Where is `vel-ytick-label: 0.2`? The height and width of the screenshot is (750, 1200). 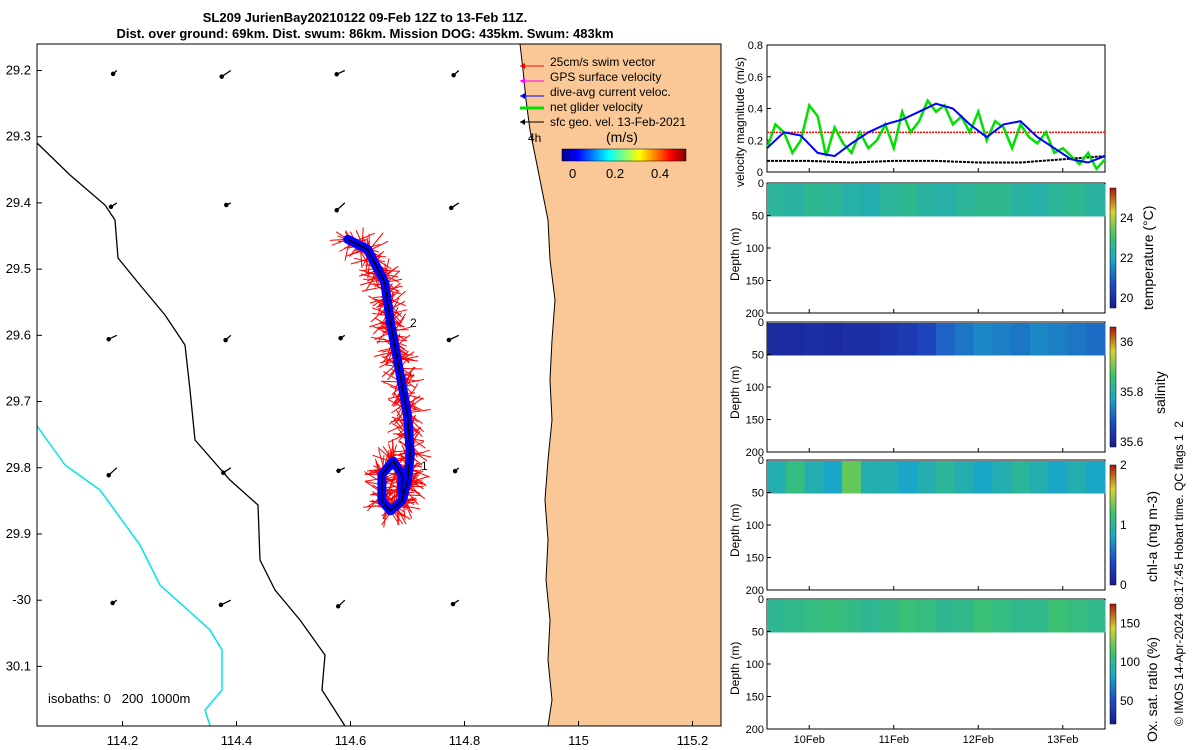
vel-ytick-label: 0.2 is located at coordinates (755, 141).